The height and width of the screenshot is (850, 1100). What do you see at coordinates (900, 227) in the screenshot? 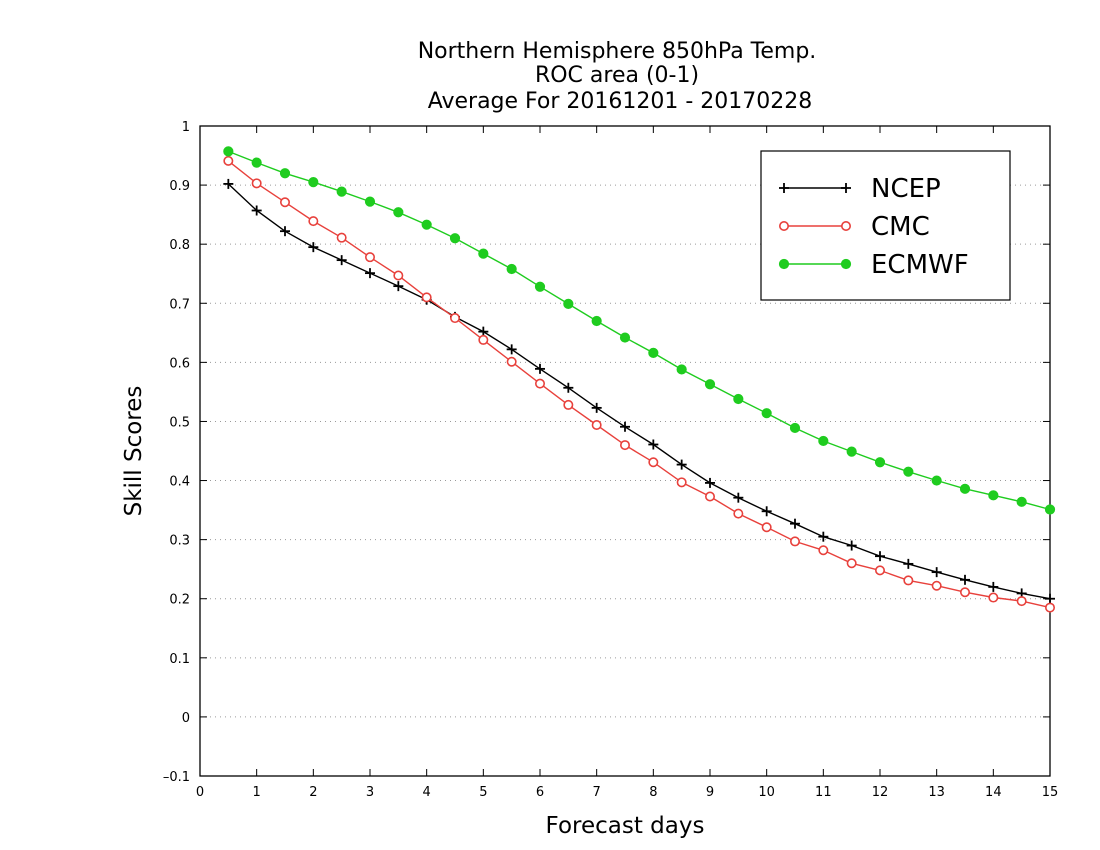
I see `legend-label-cmc: CMC` at bounding box center [900, 227].